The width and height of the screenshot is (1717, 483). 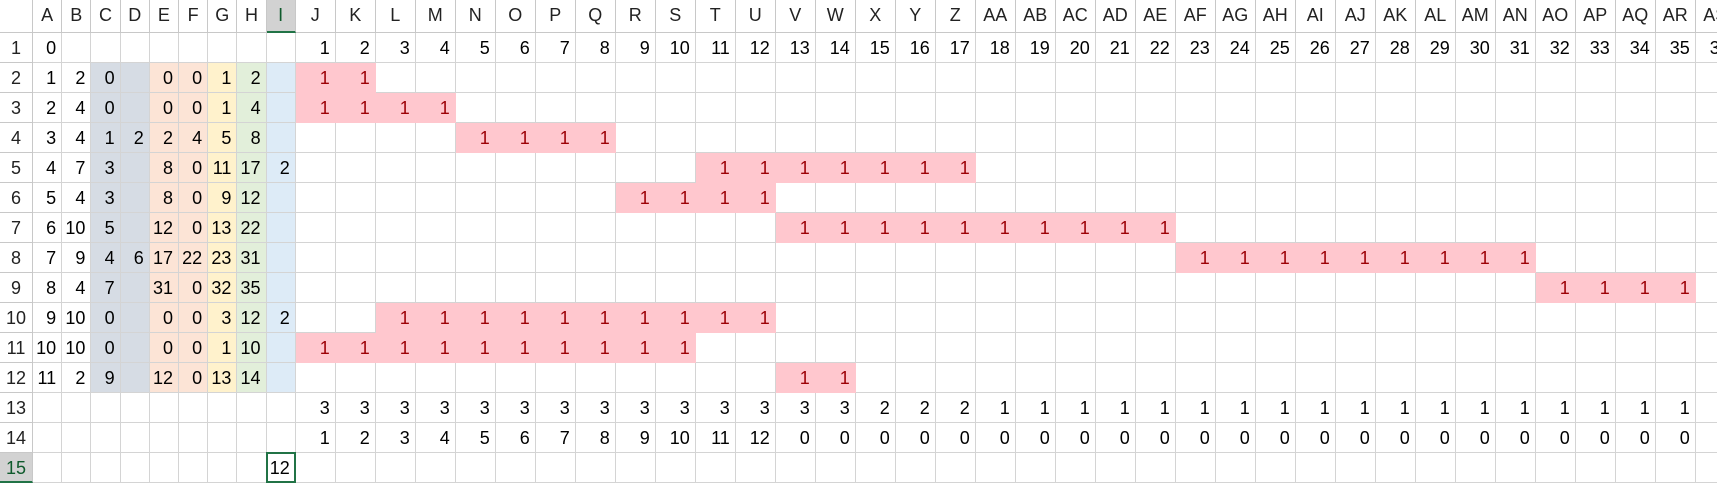 I want to click on cell: 9, so click(x=106, y=378).